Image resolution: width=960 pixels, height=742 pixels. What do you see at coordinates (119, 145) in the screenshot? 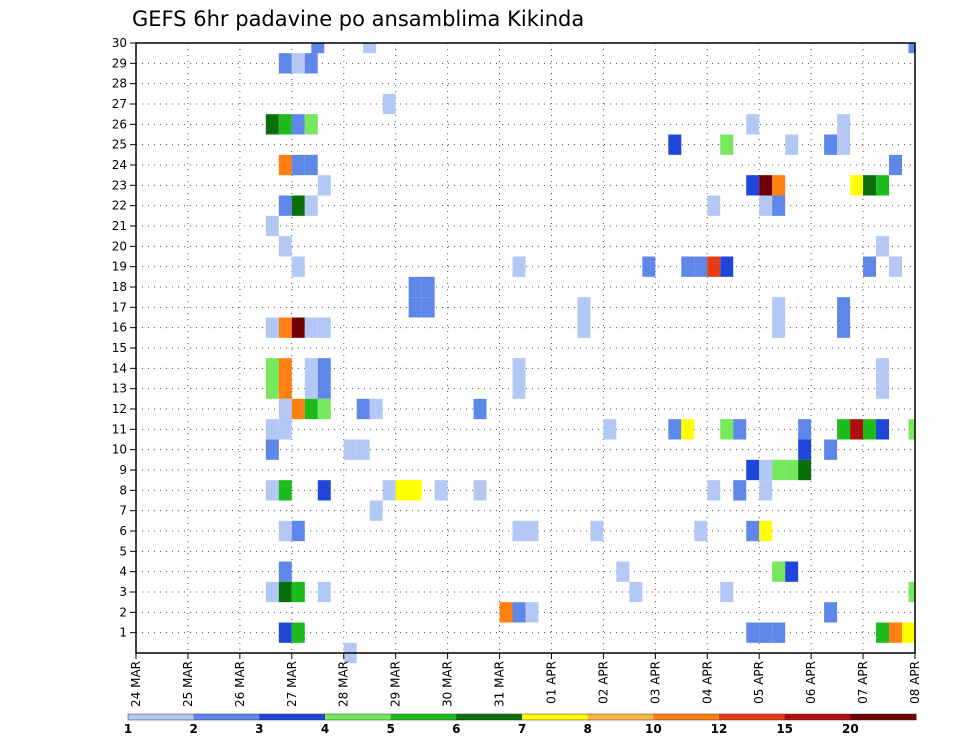
I see `y-tick-label: 25` at bounding box center [119, 145].